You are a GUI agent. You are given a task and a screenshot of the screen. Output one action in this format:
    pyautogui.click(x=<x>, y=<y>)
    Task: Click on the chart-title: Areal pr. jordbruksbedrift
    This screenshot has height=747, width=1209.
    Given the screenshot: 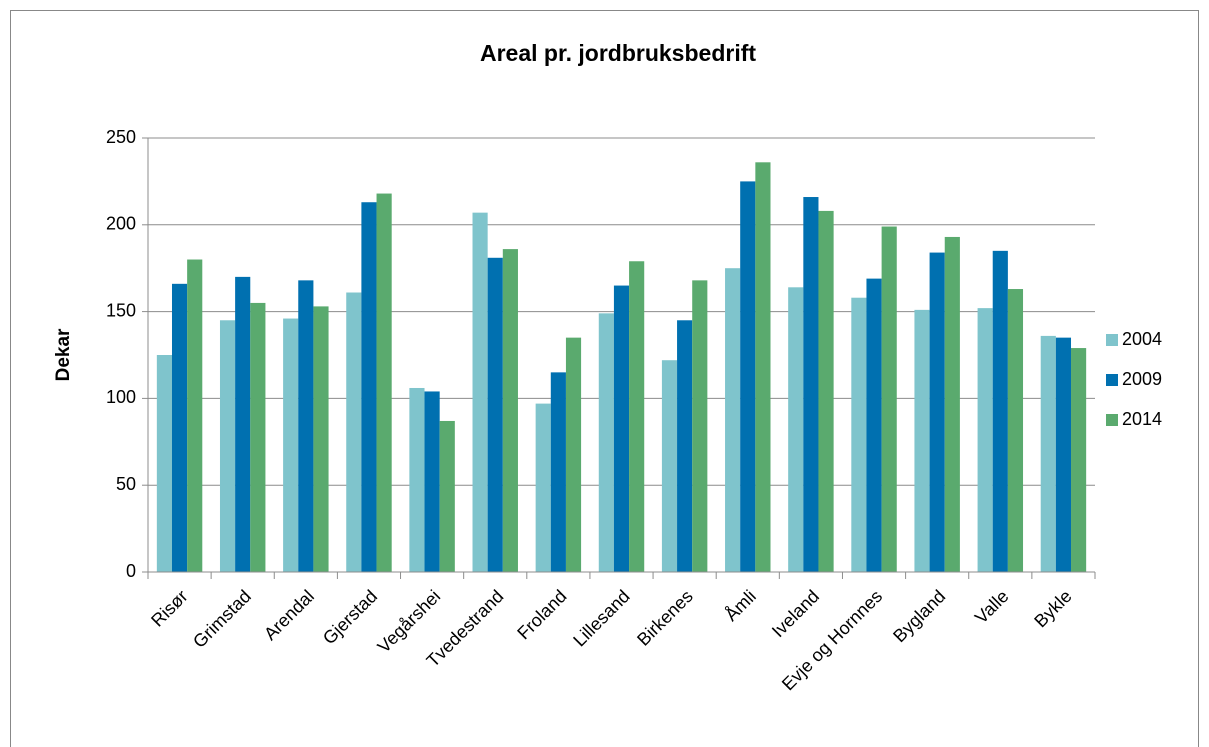 What is the action you would take?
    pyautogui.click(x=618, y=53)
    